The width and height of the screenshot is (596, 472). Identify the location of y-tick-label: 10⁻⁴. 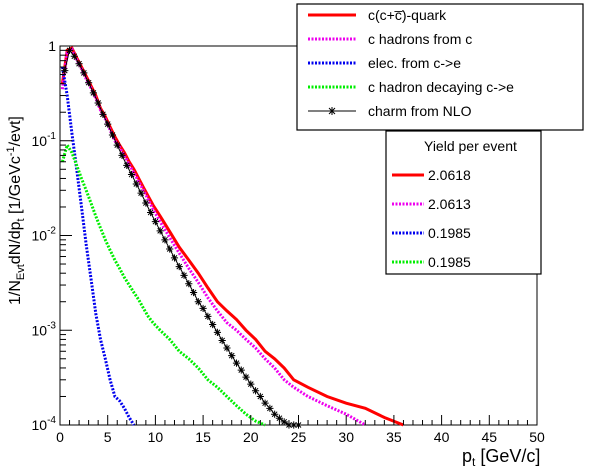
(44, 424).